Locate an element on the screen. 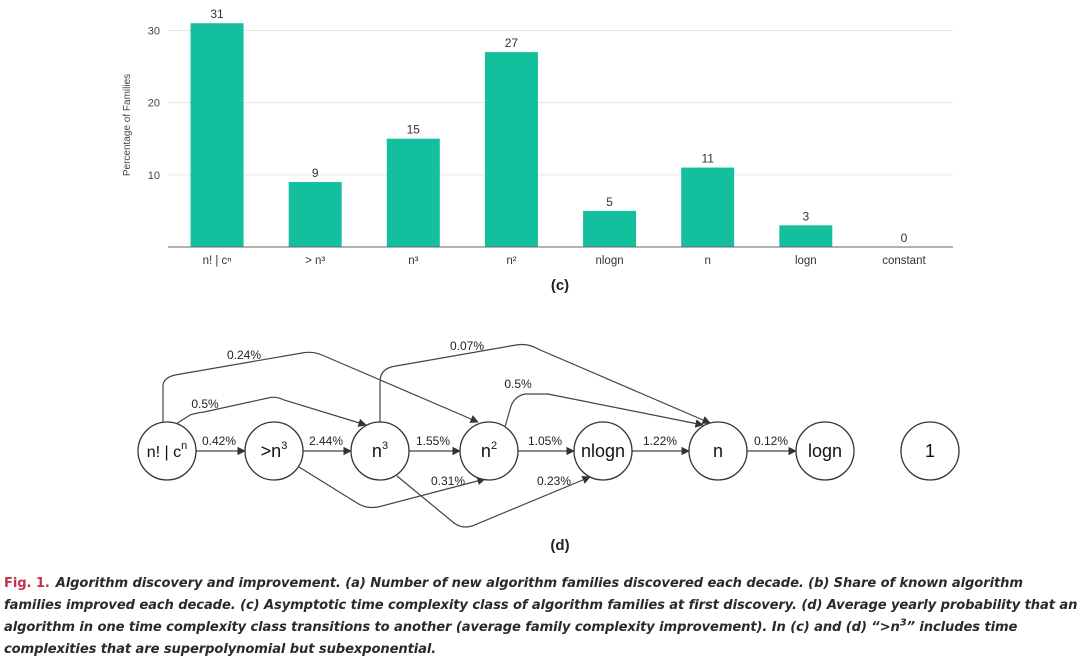 Image resolution: width=1080 pixels, height=663 pixels. x-tick-label: n³ is located at coordinates (413, 261).